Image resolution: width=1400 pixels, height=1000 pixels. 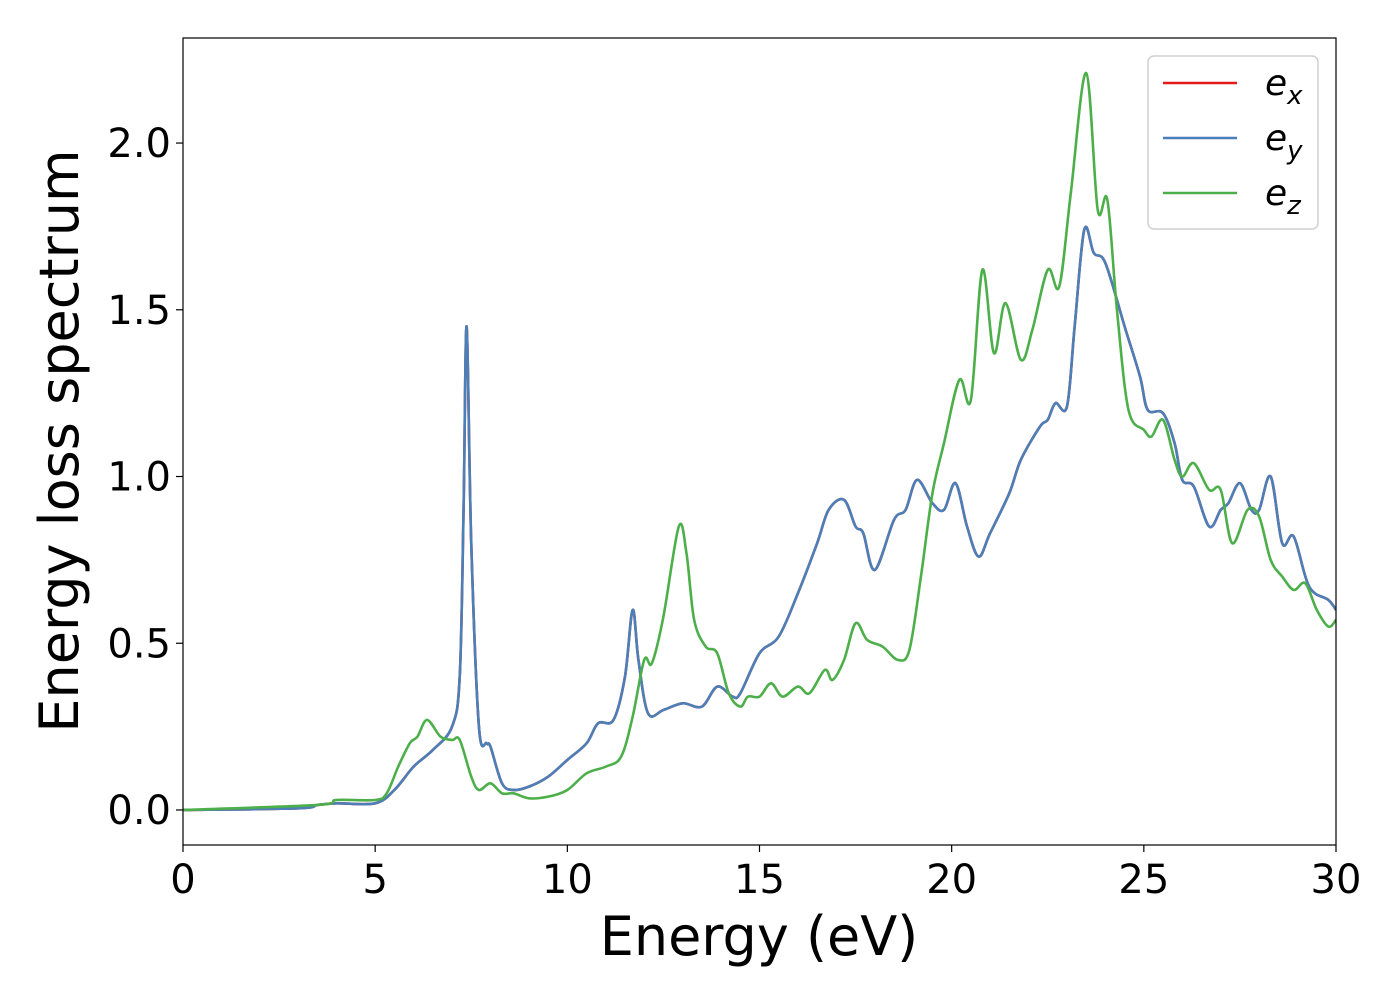 I want to click on x-tick-label: 0, so click(x=182, y=880).